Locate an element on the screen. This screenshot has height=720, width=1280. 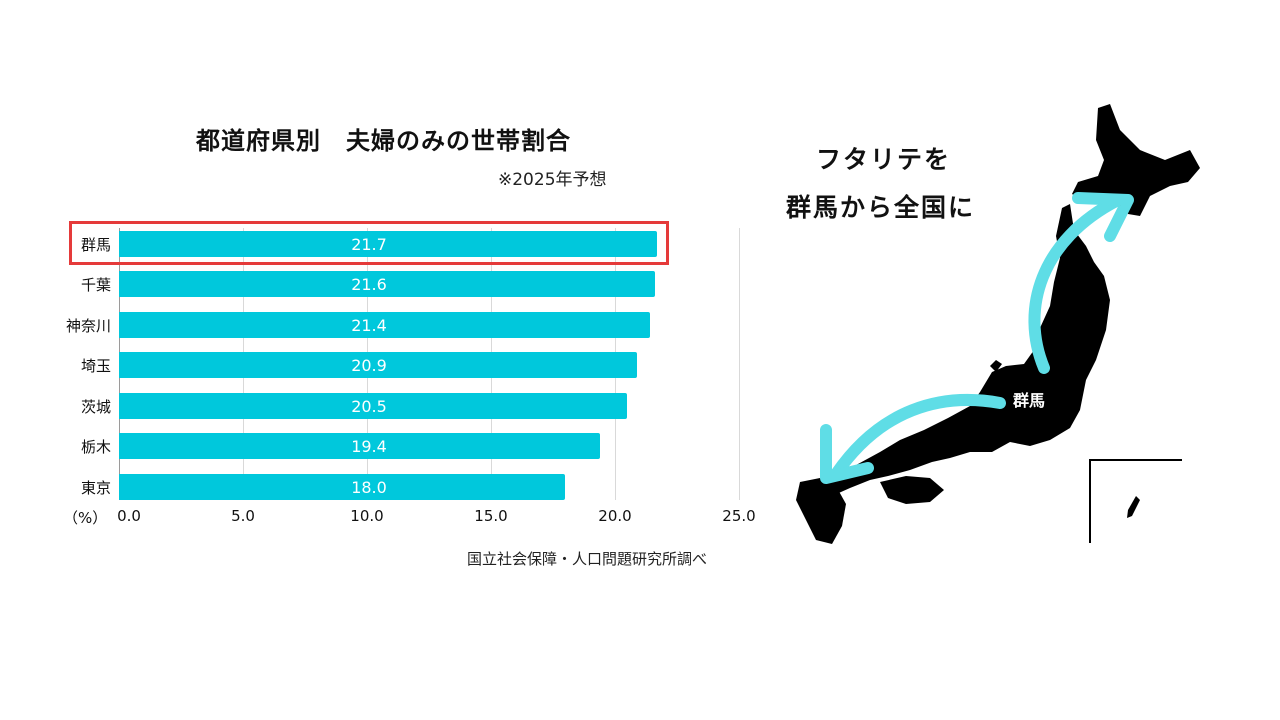
bar-value-label: 21.4 is located at coordinates (369, 325).